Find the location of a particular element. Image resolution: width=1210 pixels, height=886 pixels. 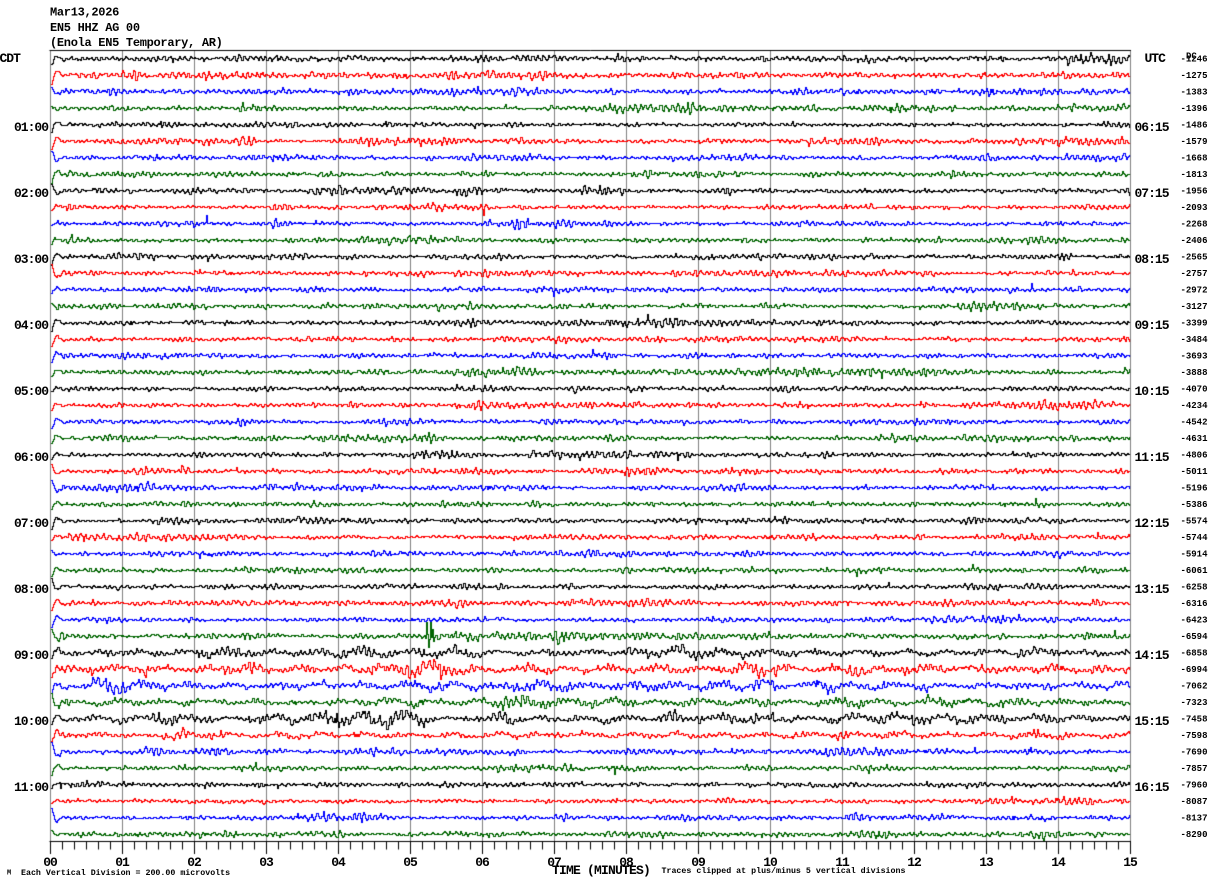

svg-text: -1396 is located at coordinates (1193, 109).